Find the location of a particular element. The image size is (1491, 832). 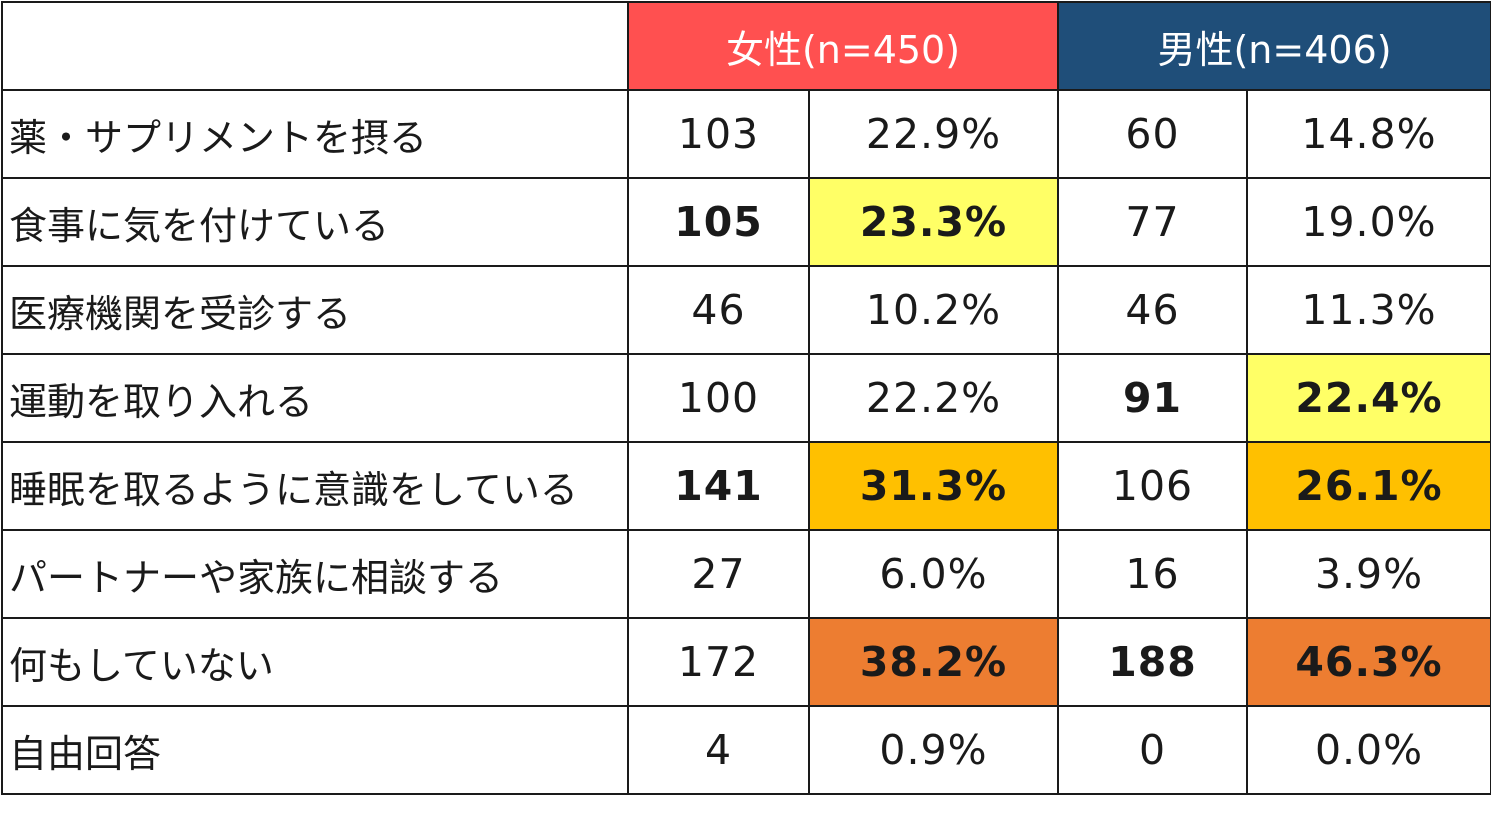

female-count-cell: 172 is located at coordinates (718, 662).